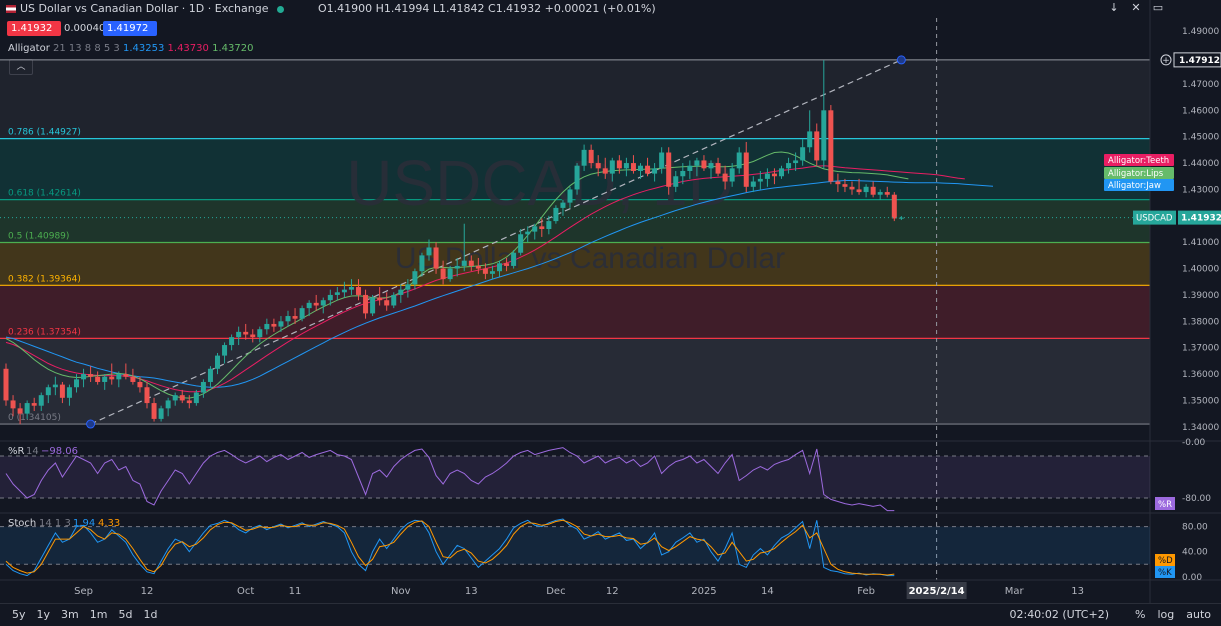 This screenshot has height=626, width=1221. What do you see at coordinates (85, 28) in the screenshot?
I see `spread-value: 0.00040` at bounding box center [85, 28].